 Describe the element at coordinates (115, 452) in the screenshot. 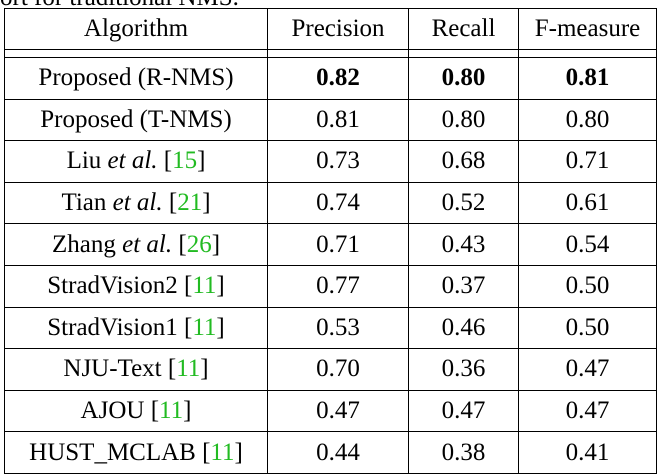

I see `algorithm-name: HUST_MCLAB` at that location.